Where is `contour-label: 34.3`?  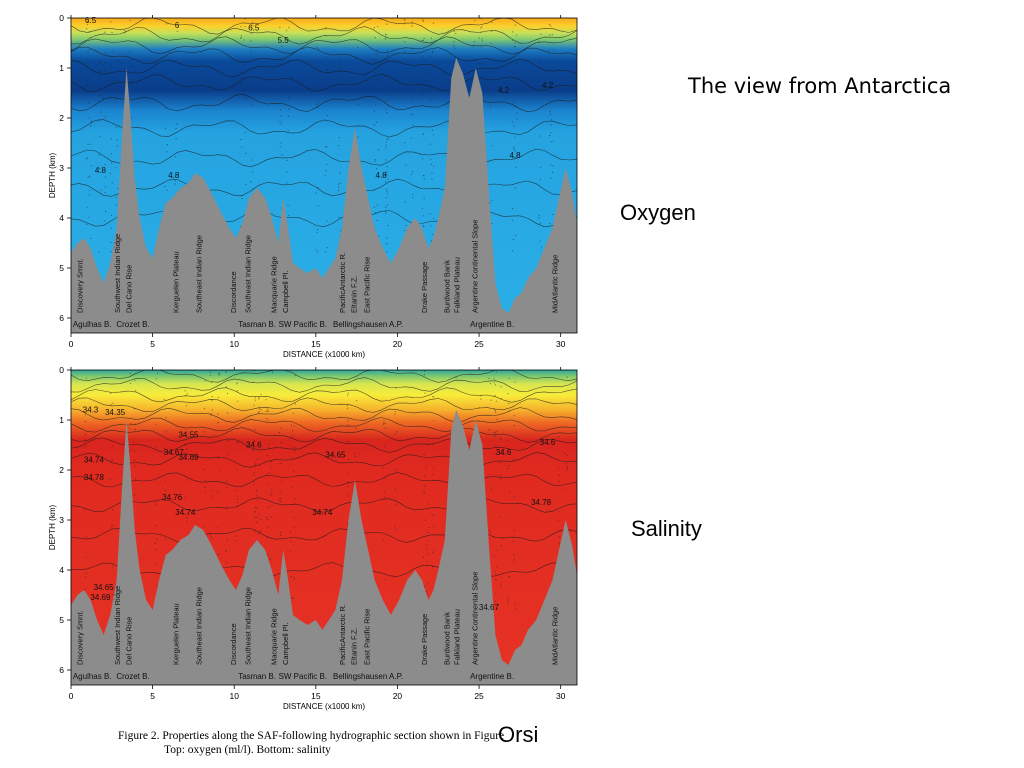 contour-label: 34.3 is located at coordinates (91, 410).